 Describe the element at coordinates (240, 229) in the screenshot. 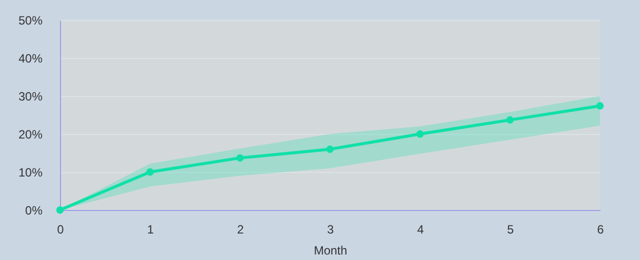

I see `x-tick-label: 2` at that location.